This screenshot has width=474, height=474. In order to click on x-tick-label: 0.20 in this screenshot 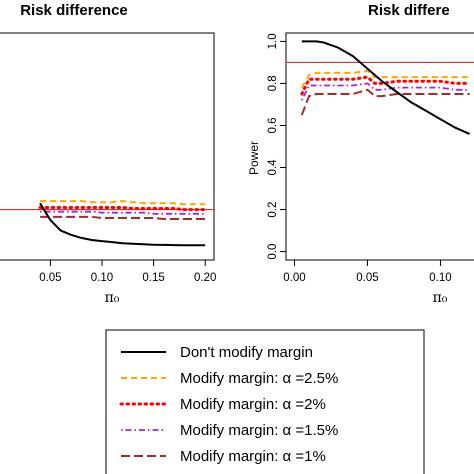, I will do `click(205, 278)`.